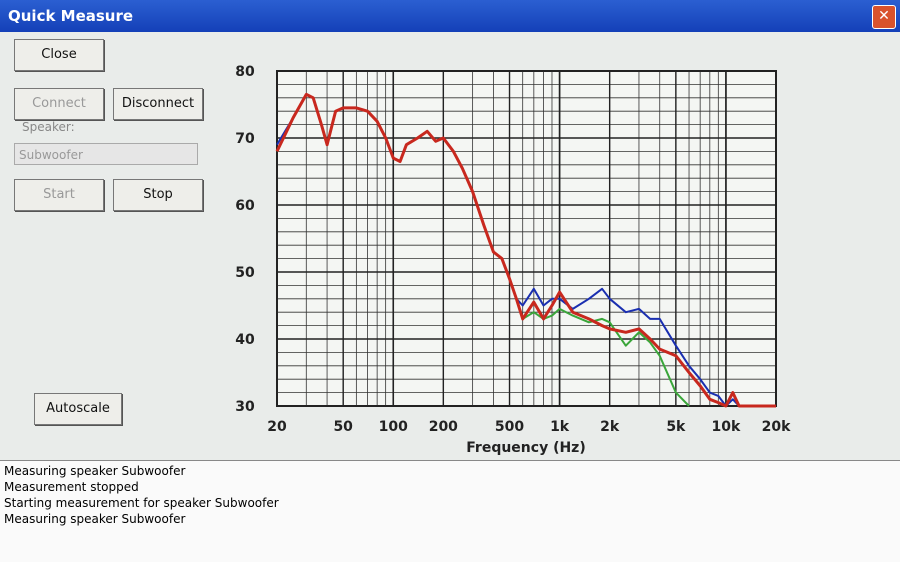 This screenshot has height=562, width=900. Describe the element at coordinates (59, 55) in the screenshot. I see `close-button: Close` at that location.